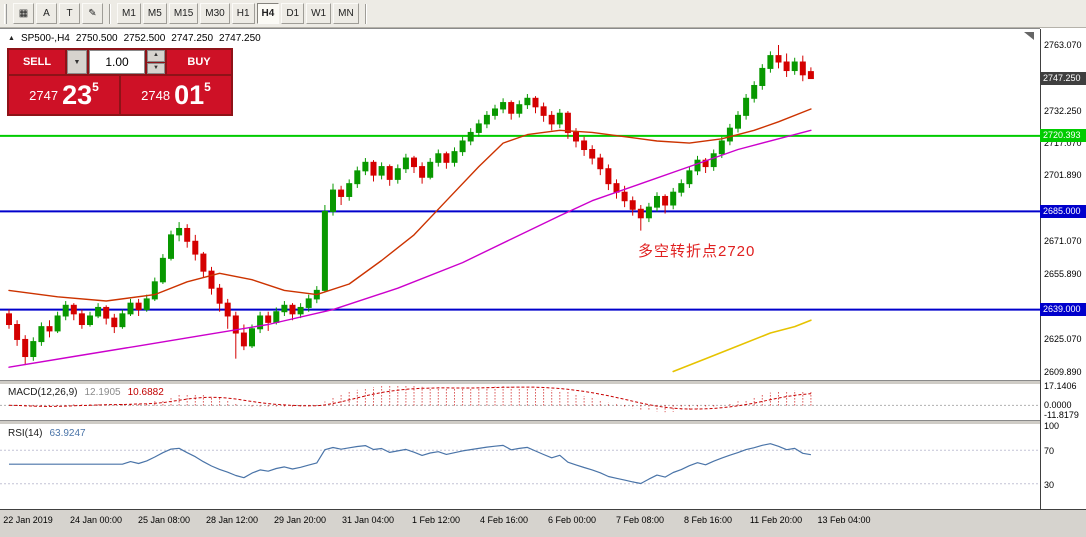 The image size is (1086, 537). Describe the element at coordinates (1060, 385) in the screenshot. I see `macd-axis-label: 17.1406` at that location.